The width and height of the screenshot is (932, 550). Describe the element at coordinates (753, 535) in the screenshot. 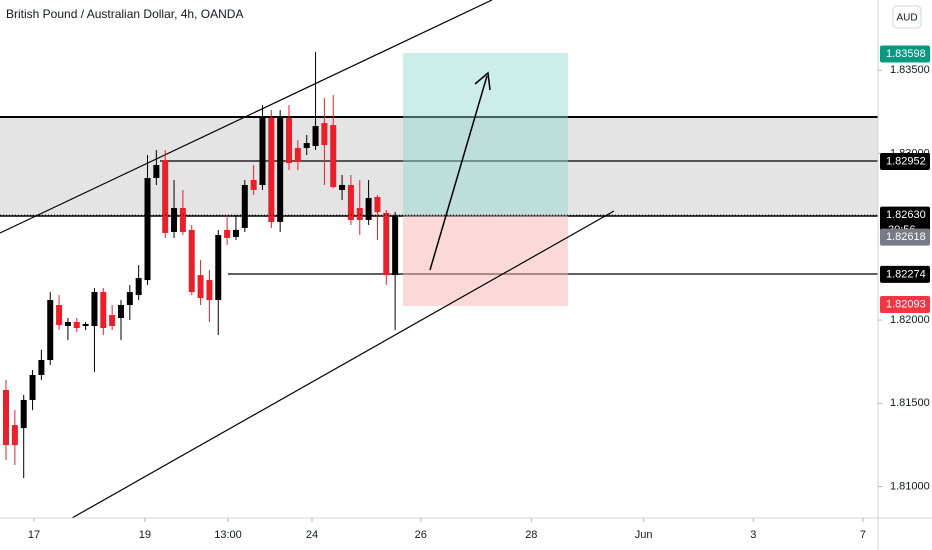

I see `x-tick-label: 3` at that location.